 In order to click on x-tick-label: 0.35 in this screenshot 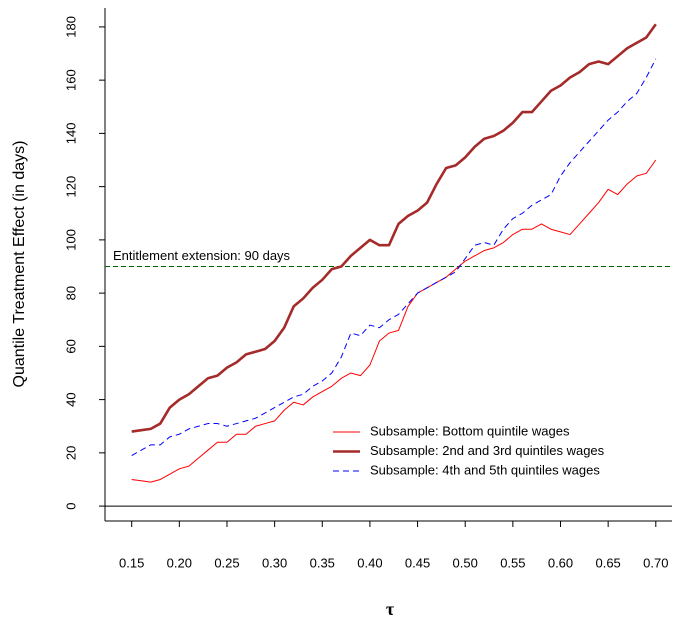, I will do `click(322, 562)`.